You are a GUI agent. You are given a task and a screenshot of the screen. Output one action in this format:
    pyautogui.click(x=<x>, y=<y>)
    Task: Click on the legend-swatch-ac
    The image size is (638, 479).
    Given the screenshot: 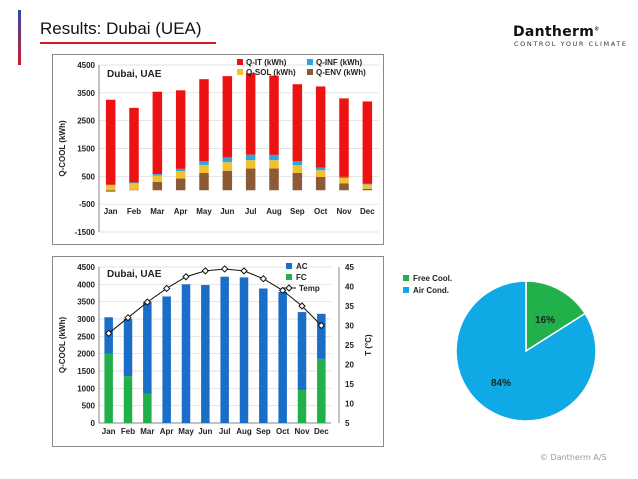 What is the action you would take?
    pyautogui.click(x=289, y=266)
    